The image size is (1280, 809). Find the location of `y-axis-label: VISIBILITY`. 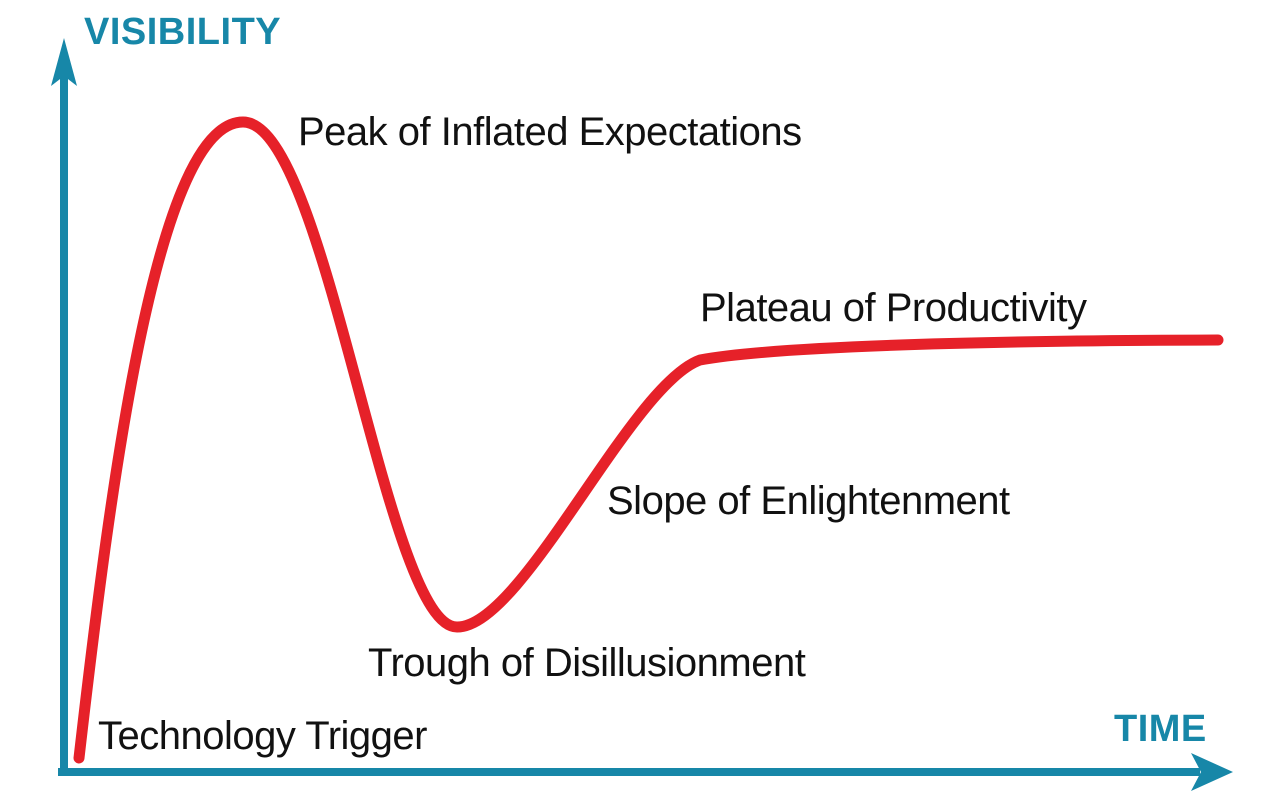

y-axis-label: VISIBILITY is located at coordinates (183, 32).